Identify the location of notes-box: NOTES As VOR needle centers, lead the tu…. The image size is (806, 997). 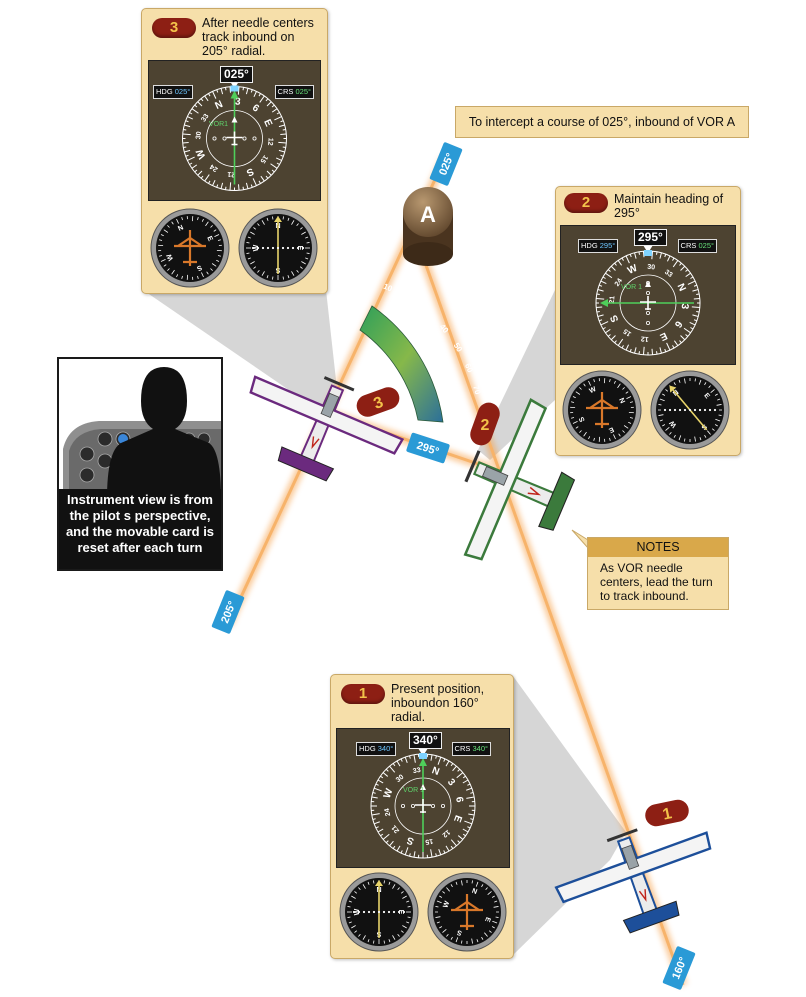
(658, 573).